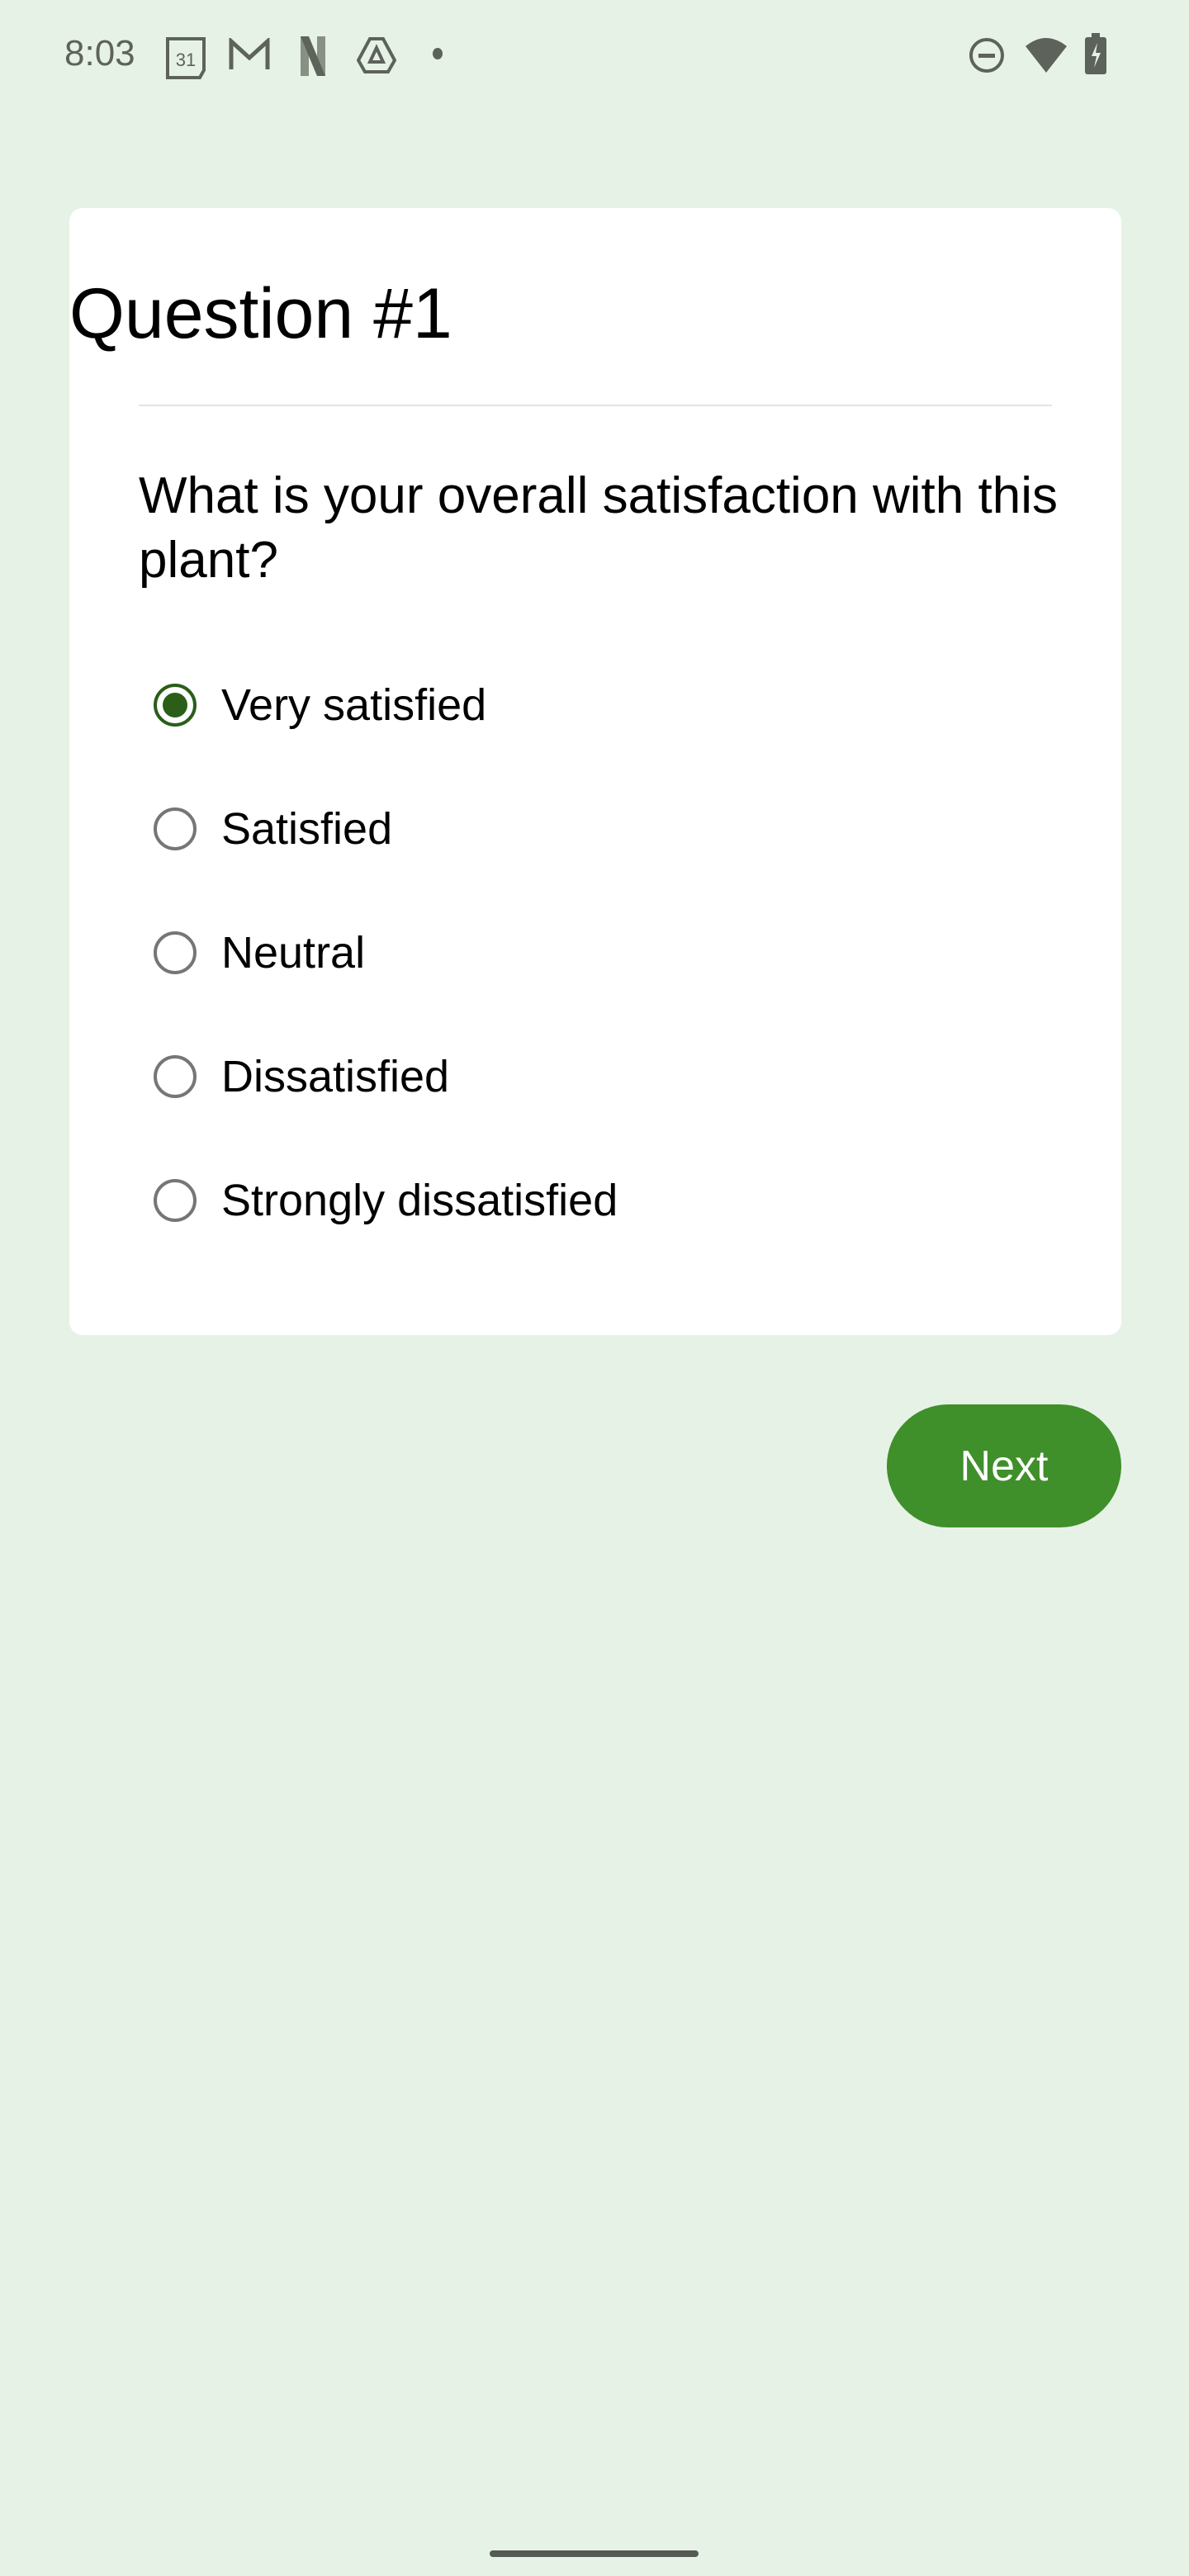 The width and height of the screenshot is (1189, 2576). What do you see at coordinates (419, 1200) in the screenshot?
I see `option-label: Strongly dissatisfied` at bounding box center [419, 1200].